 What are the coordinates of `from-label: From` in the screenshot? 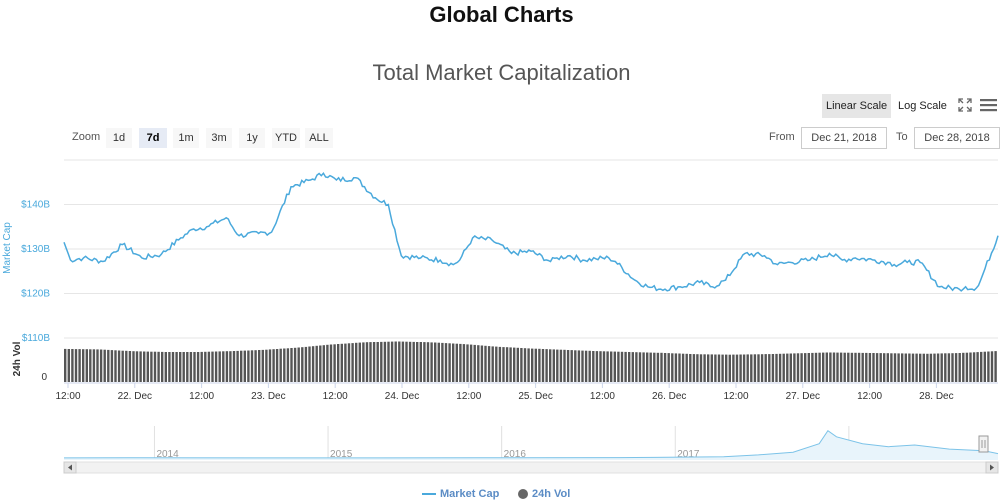 It's located at (782, 137).